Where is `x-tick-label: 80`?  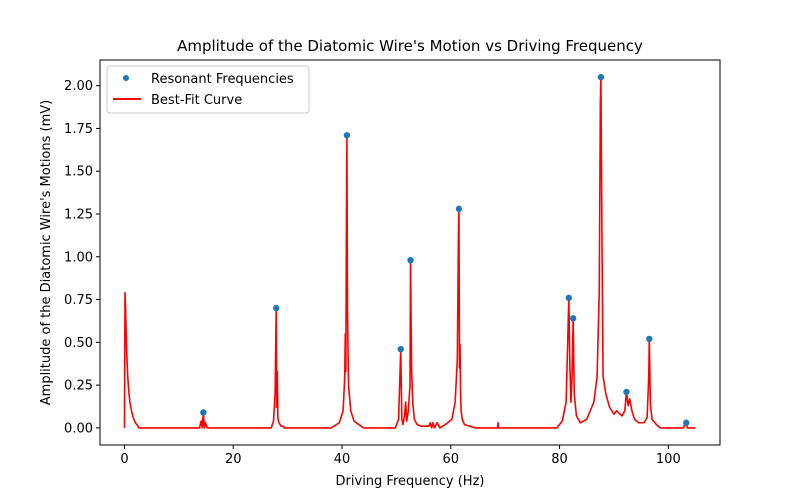 x-tick-label: 80 is located at coordinates (559, 459).